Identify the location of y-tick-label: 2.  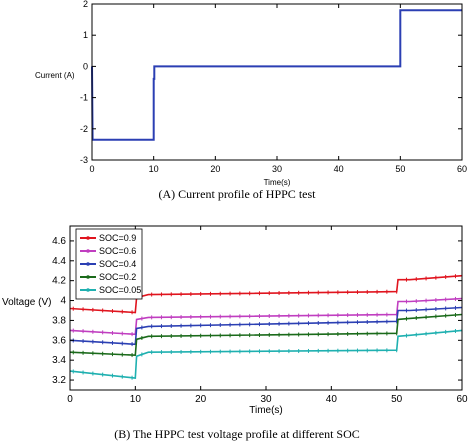
(85, 4).